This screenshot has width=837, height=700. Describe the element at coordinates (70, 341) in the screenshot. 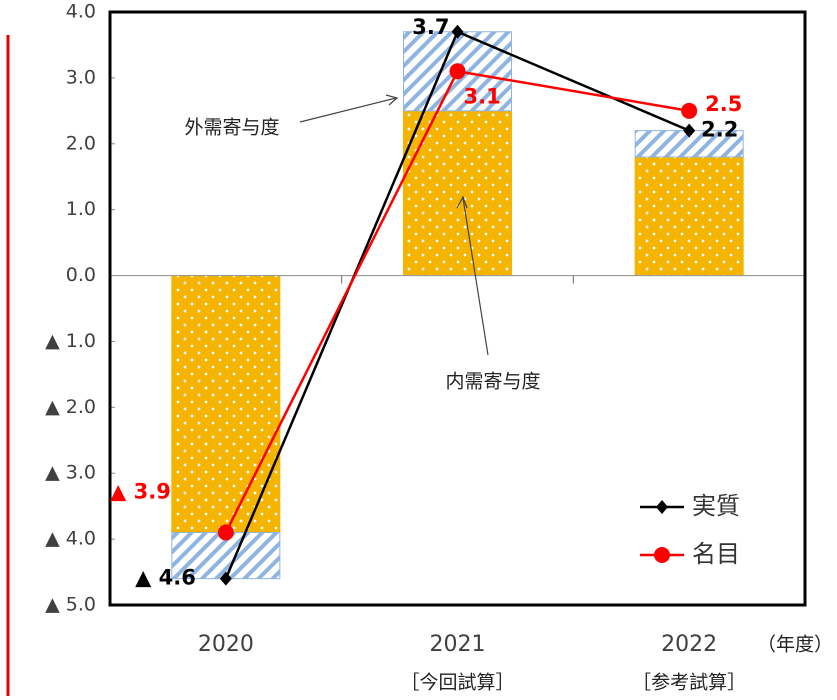

I see `y-tick-label: ▲ 1.0` at that location.